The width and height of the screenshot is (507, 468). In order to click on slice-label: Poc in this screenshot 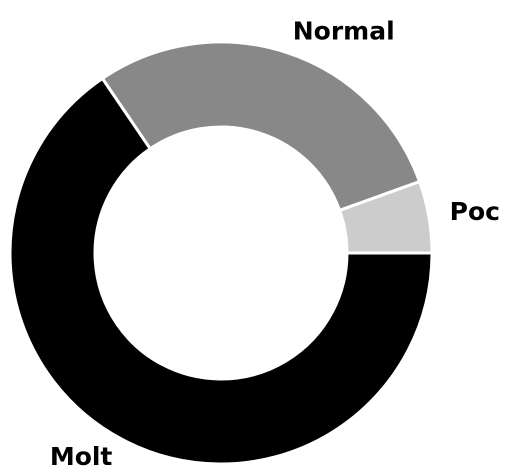, I will do `click(475, 211)`.